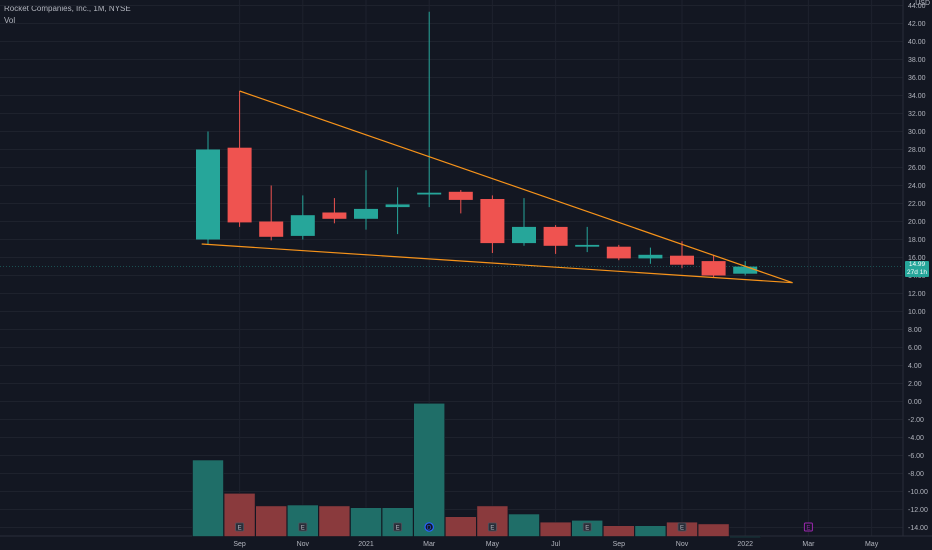  Describe the element at coordinates (917, 294) in the screenshot. I see `y-tick-label: 12.00` at that location.